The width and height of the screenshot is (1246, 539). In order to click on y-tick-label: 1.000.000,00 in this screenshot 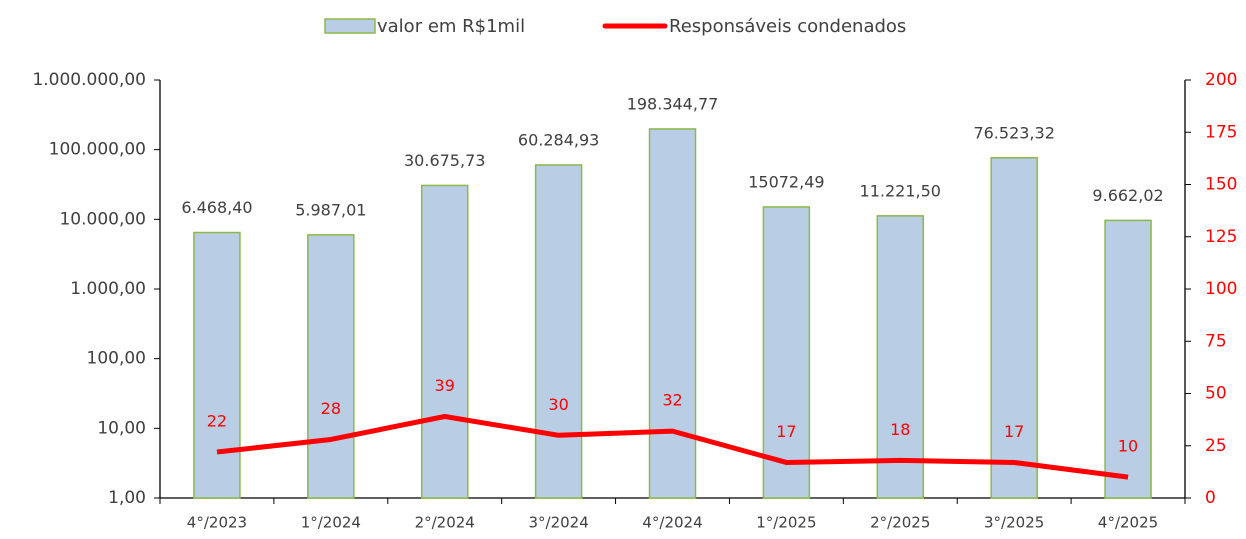, I will do `click(89, 80)`.